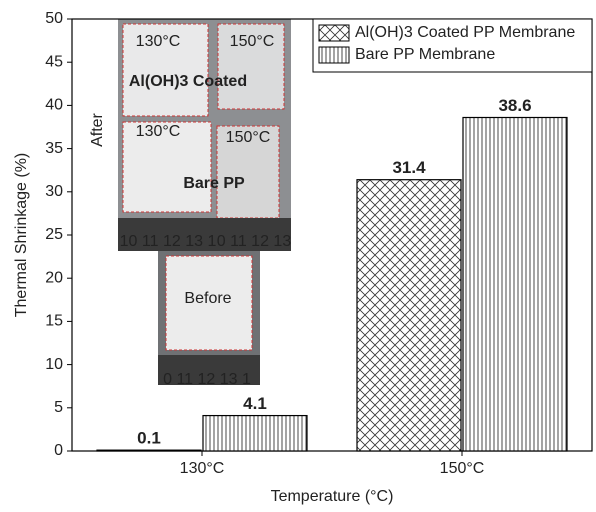  I want to click on inset-annotation: After, so click(97, 129).